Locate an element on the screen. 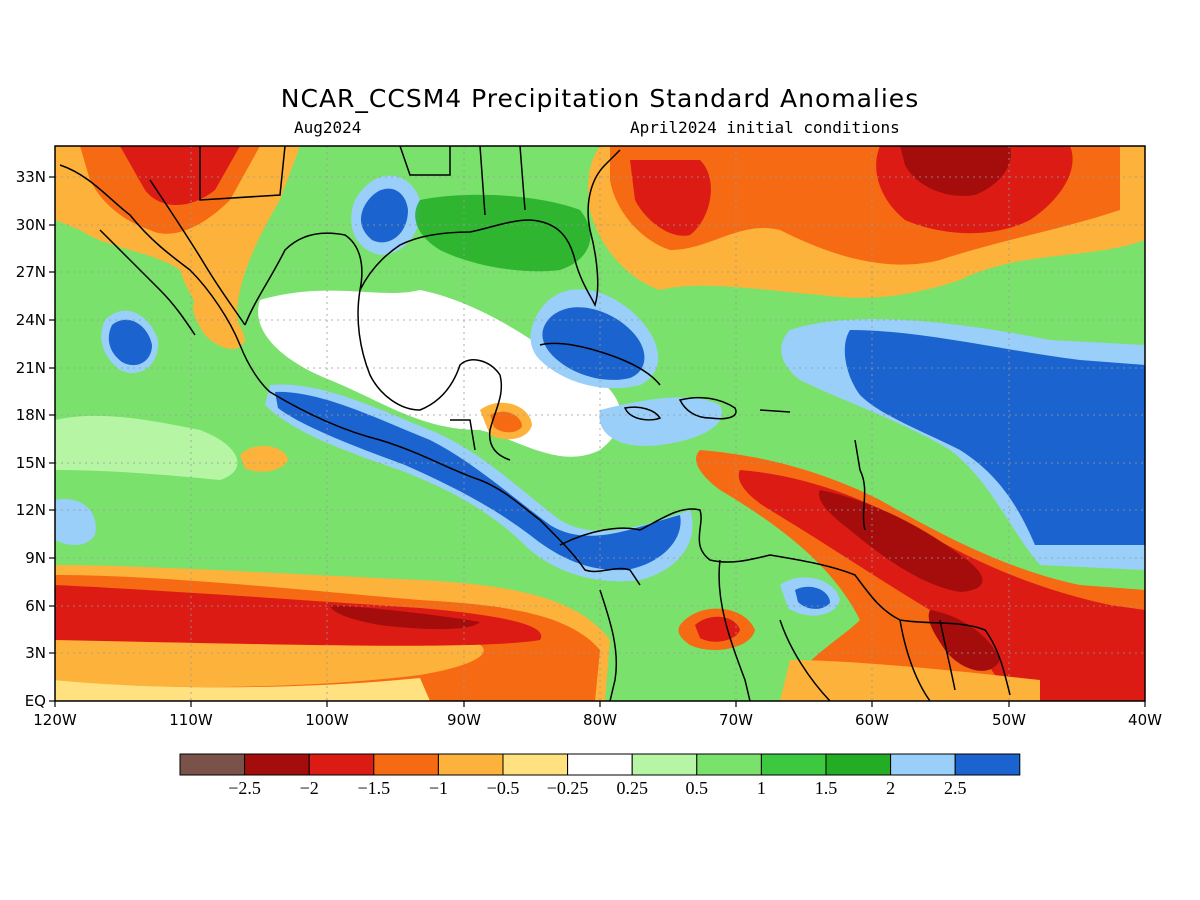 The image size is (1200, 900). colorbar-label: 0.25 is located at coordinates (632, 788).